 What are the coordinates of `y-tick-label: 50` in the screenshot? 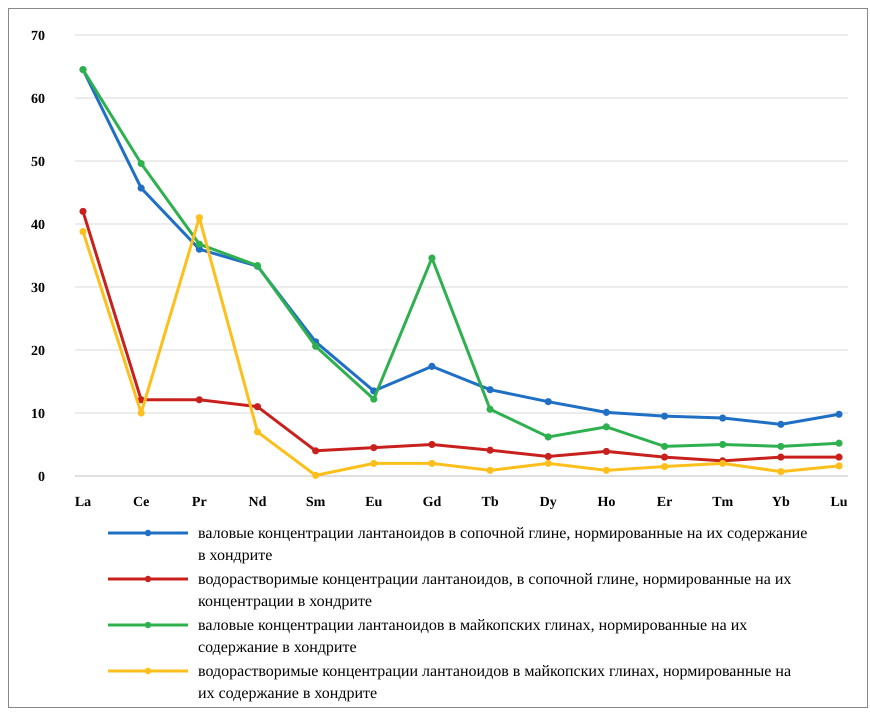 It's located at (38, 162).